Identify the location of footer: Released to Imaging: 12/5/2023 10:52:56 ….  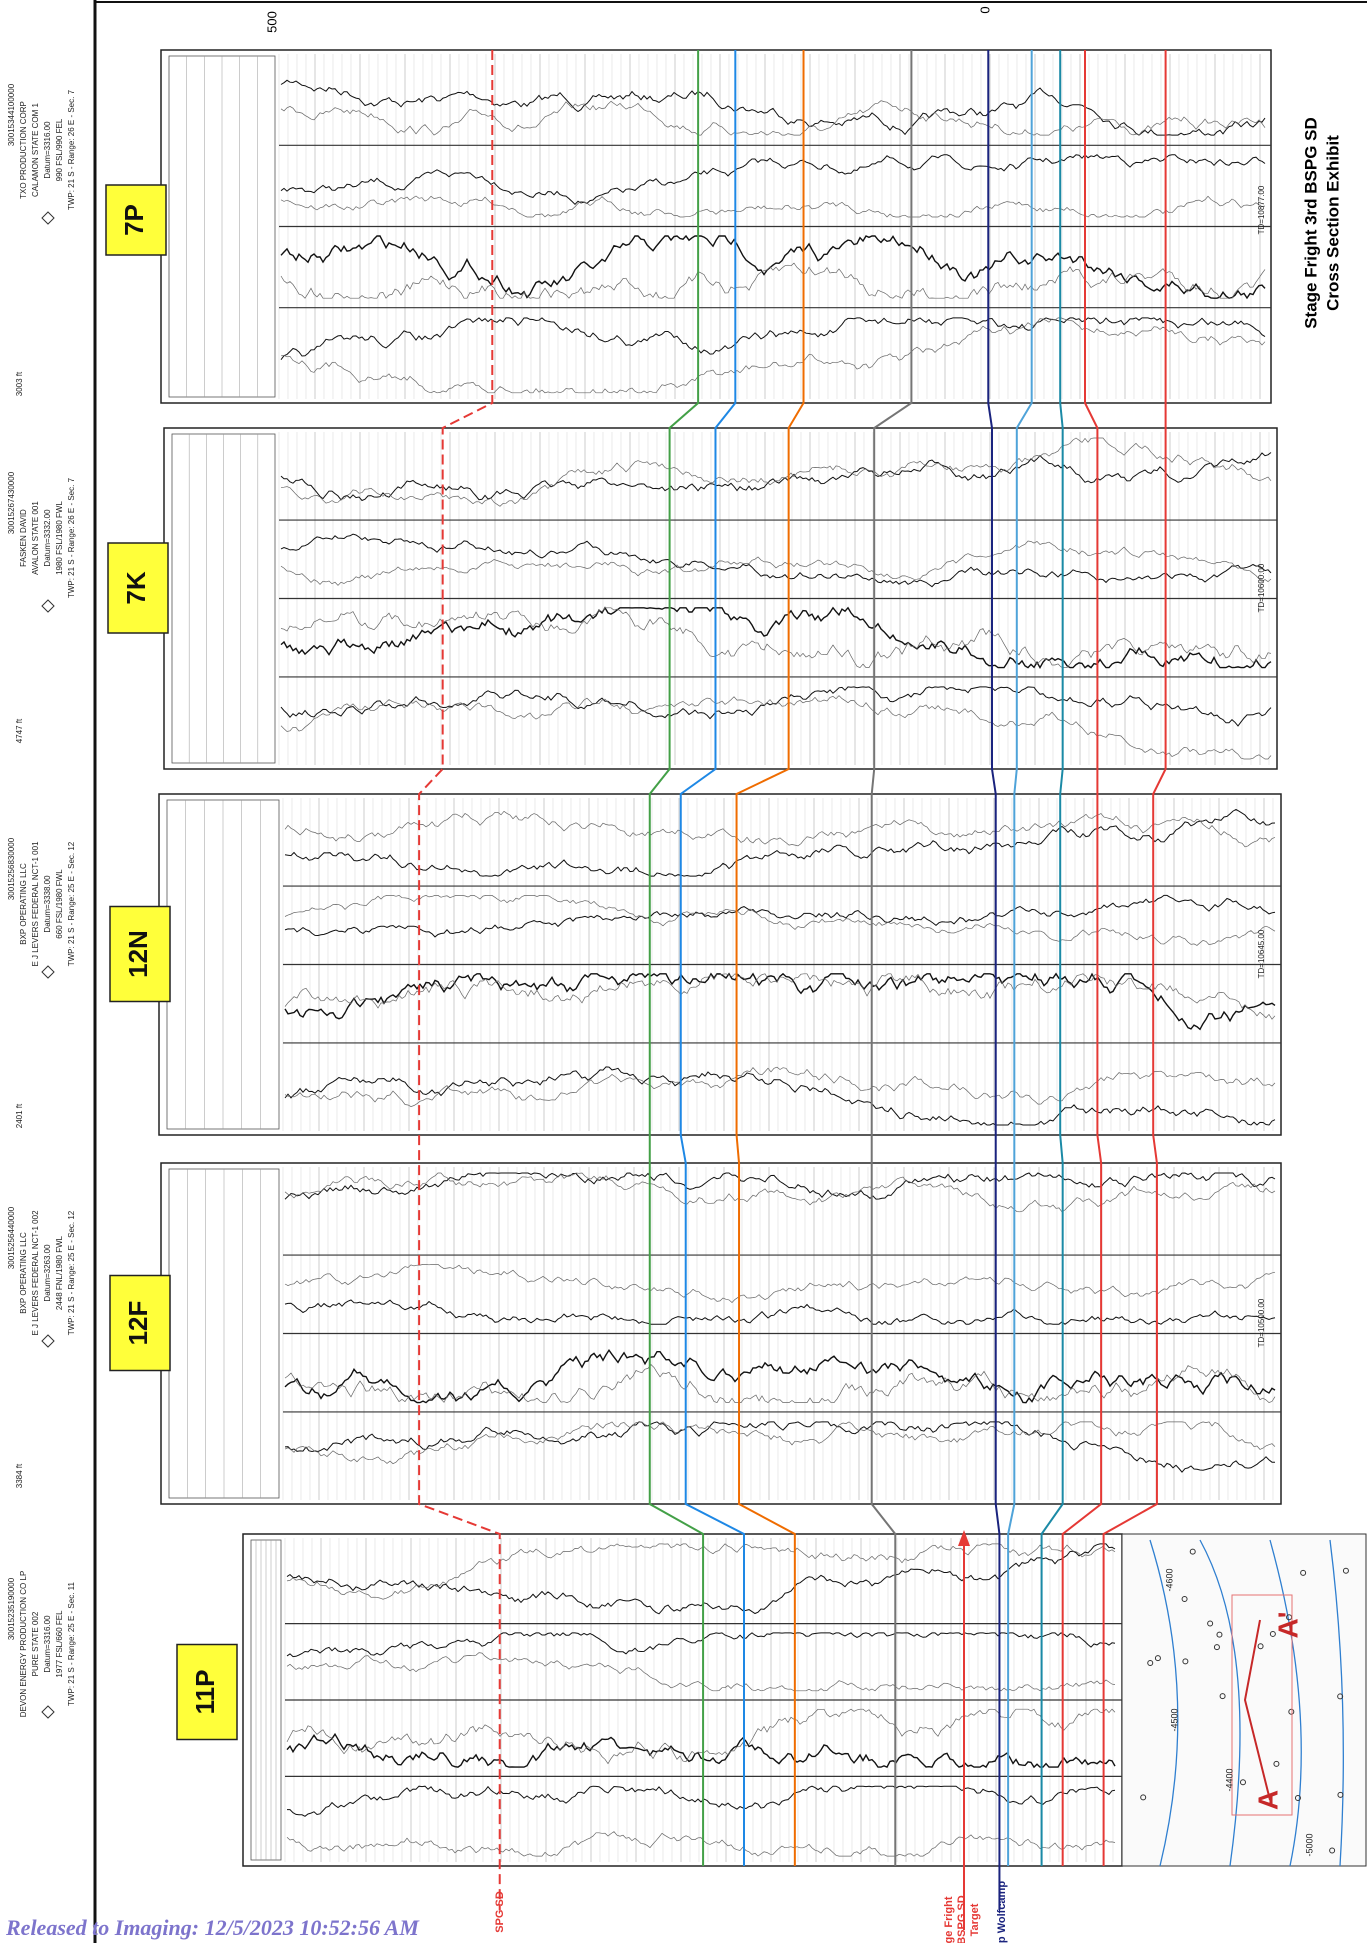
(212, 1927).